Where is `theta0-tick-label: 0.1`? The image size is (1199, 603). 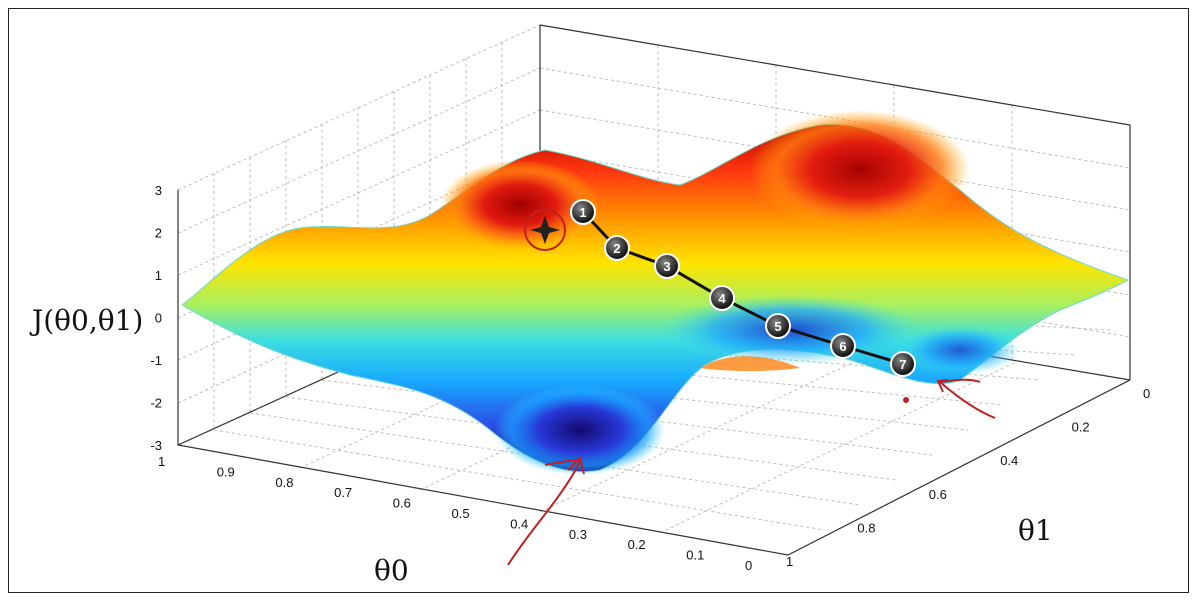
theta0-tick-label: 0.1 is located at coordinates (695, 555).